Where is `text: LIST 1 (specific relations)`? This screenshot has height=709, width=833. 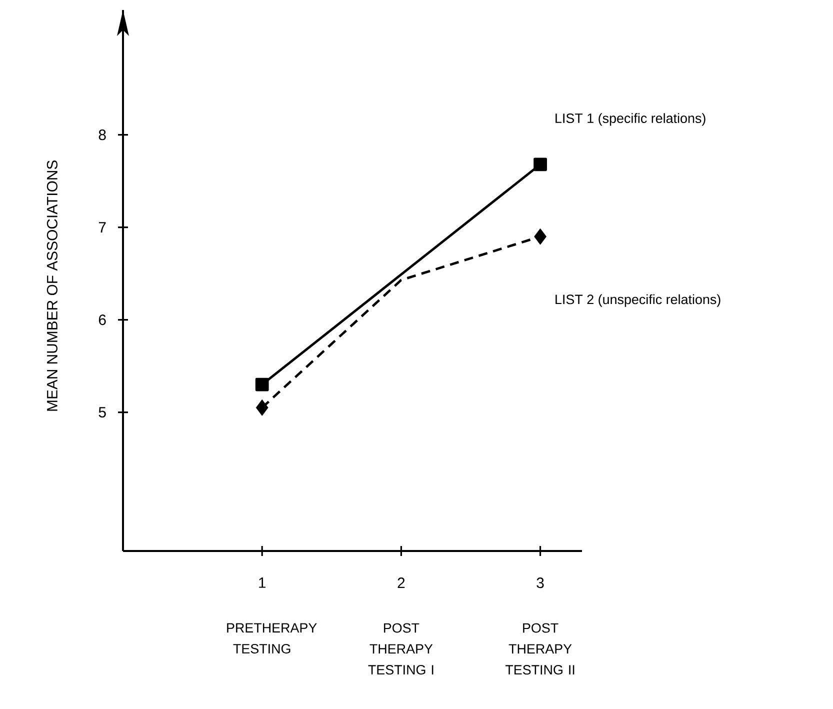
text: LIST 1 (specific relations) is located at coordinates (631, 119).